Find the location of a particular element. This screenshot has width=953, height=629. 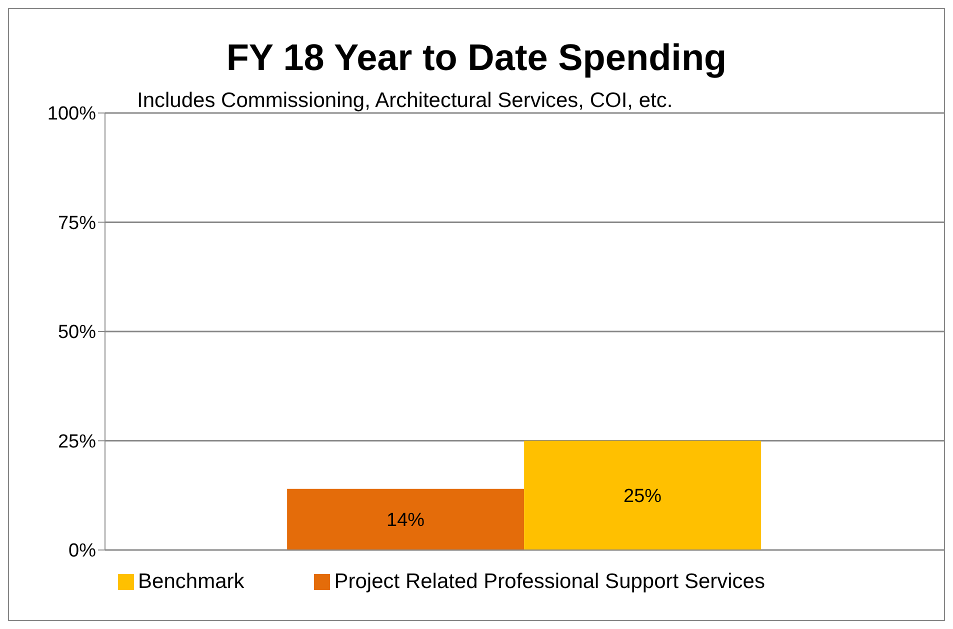

data-label: 14% is located at coordinates (405, 521).